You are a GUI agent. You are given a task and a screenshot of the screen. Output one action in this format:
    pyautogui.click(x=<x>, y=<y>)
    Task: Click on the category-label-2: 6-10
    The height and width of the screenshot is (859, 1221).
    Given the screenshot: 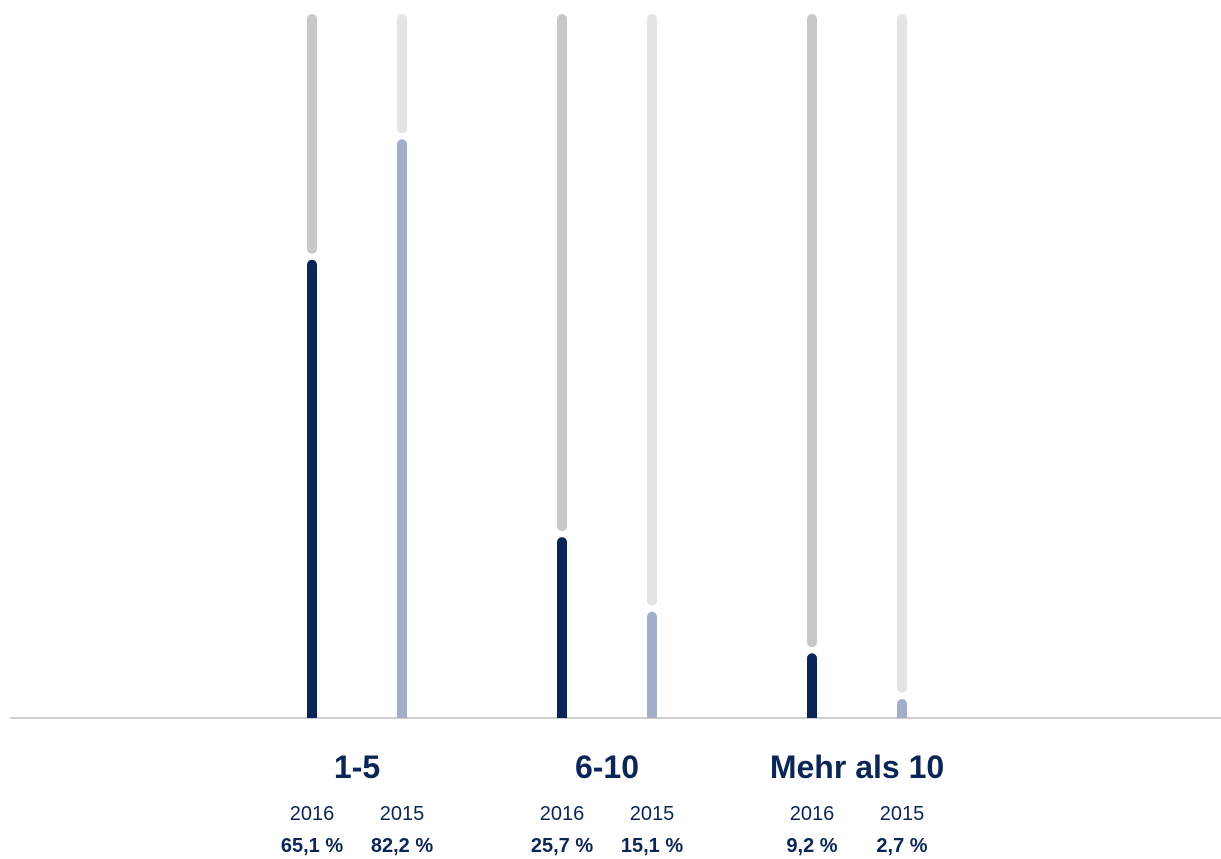 What is the action you would take?
    pyautogui.click(x=607, y=767)
    